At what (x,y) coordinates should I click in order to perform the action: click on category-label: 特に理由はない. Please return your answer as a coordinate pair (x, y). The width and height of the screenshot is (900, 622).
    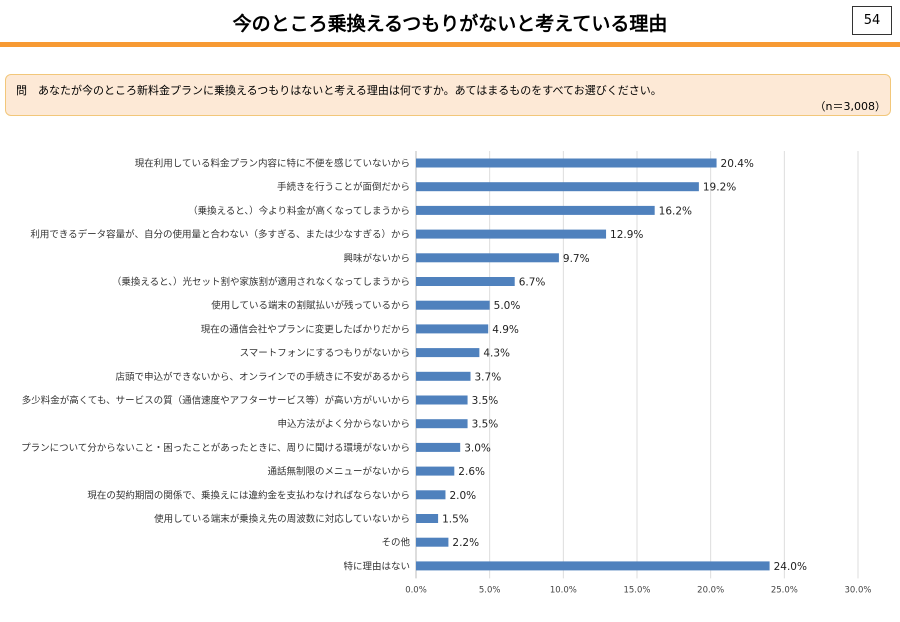
    Looking at the image, I should click on (376, 566).